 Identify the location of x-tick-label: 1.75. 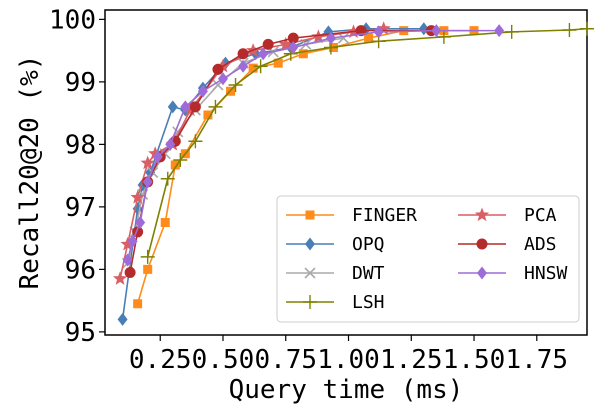
(536, 360).